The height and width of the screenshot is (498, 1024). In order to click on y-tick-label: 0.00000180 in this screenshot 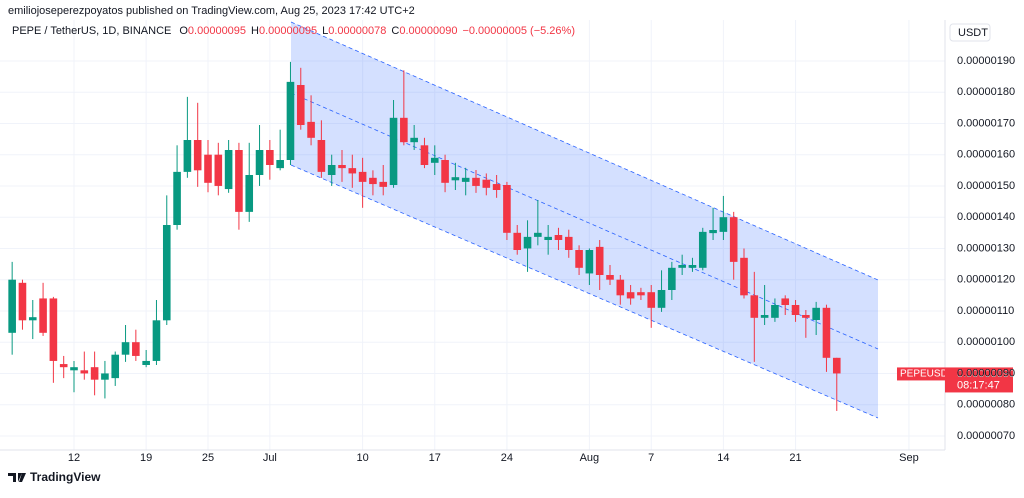, I will do `click(986, 92)`.